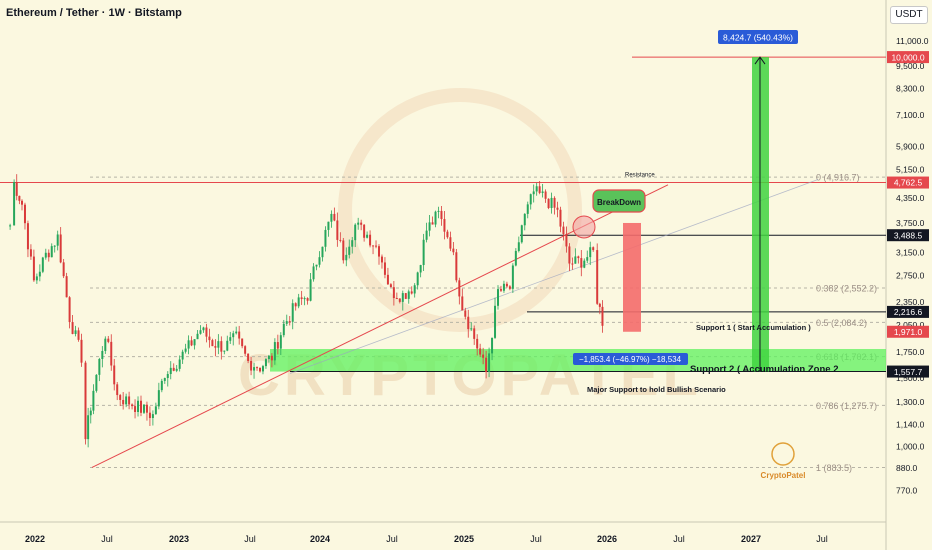 The image size is (932, 550). What do you see at coordinates (907, 57) in the screenshot?
I see `price-badge-label: 10,000.0` at bounding box center [907, 57].